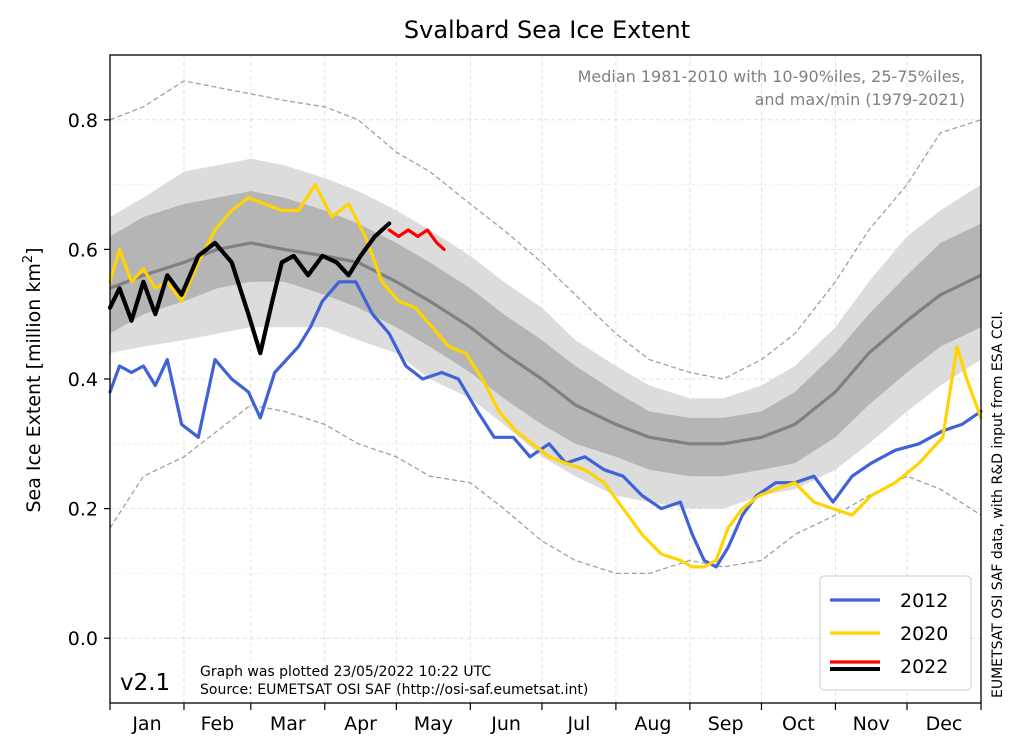 This screenshot has width=1024, height=752. I want to click on x-tick-label-oct: Oct, so click(798, 724).